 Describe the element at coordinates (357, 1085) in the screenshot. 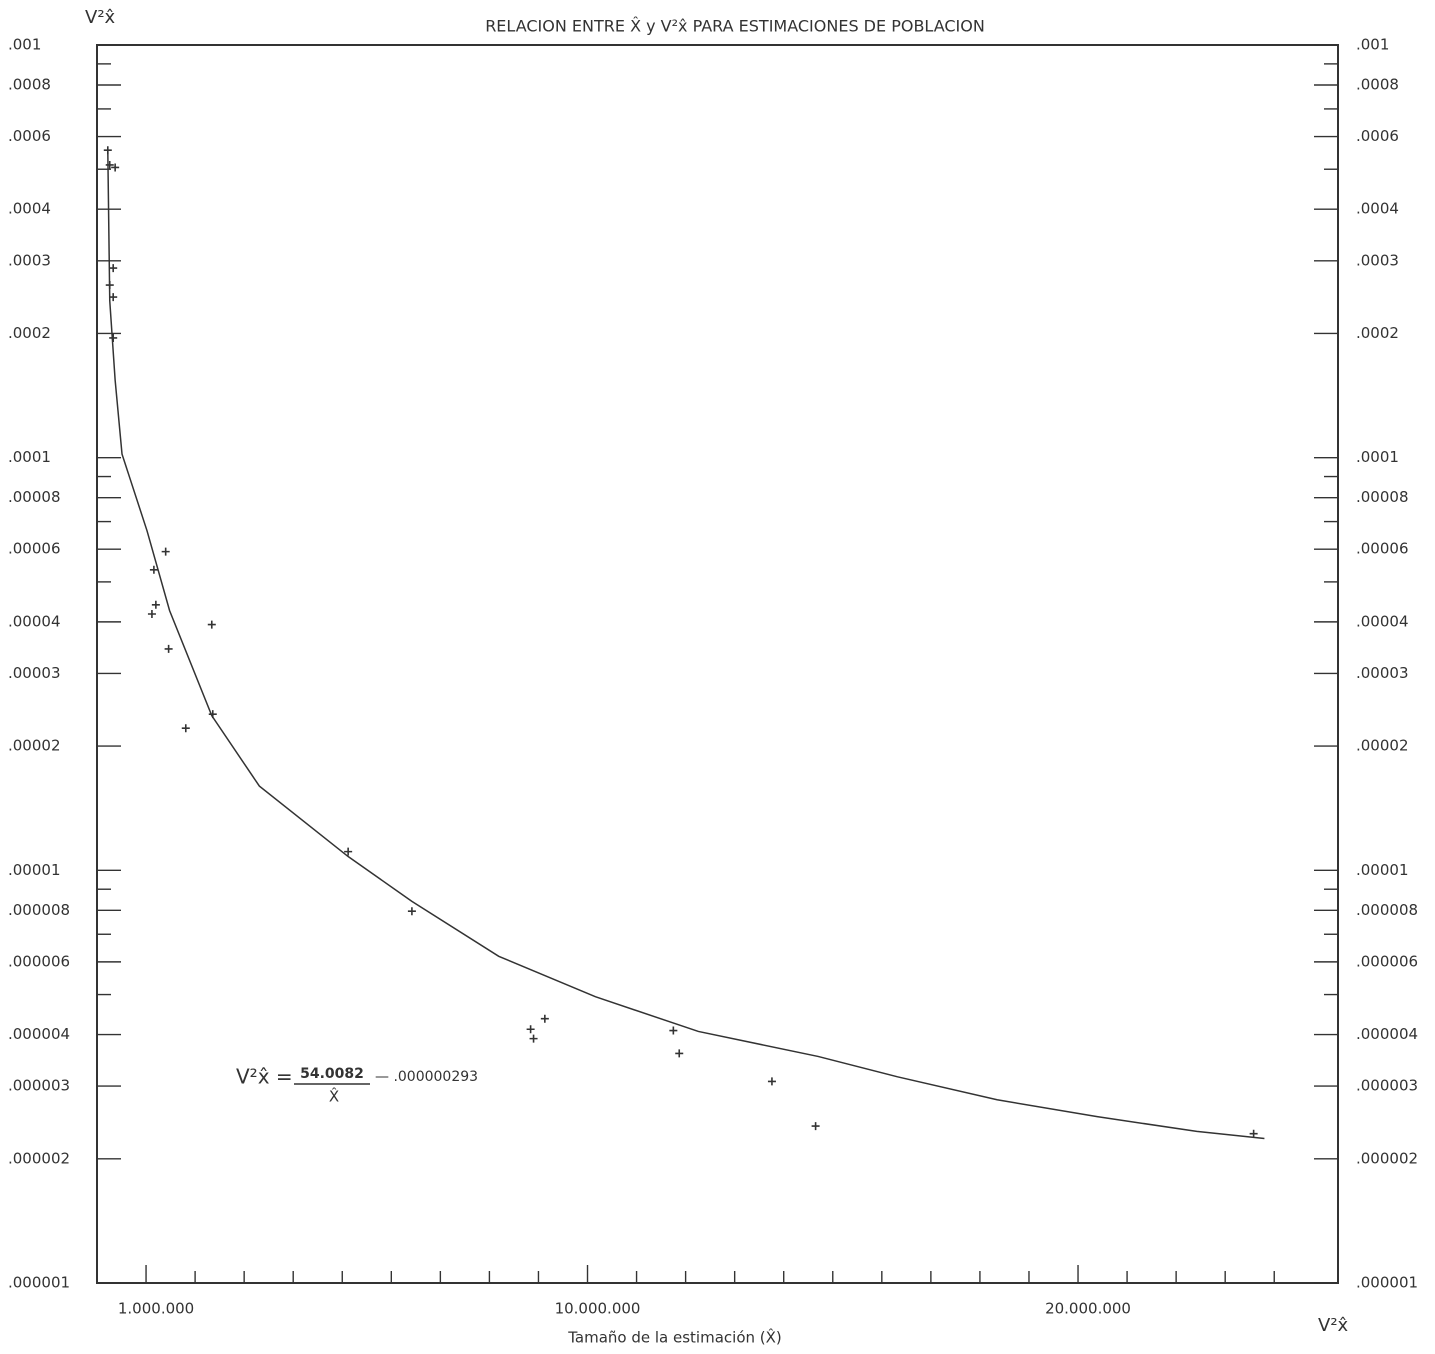

I see `equation: V²x̂ = 54.0082 X̂ — .000000293` at that location.